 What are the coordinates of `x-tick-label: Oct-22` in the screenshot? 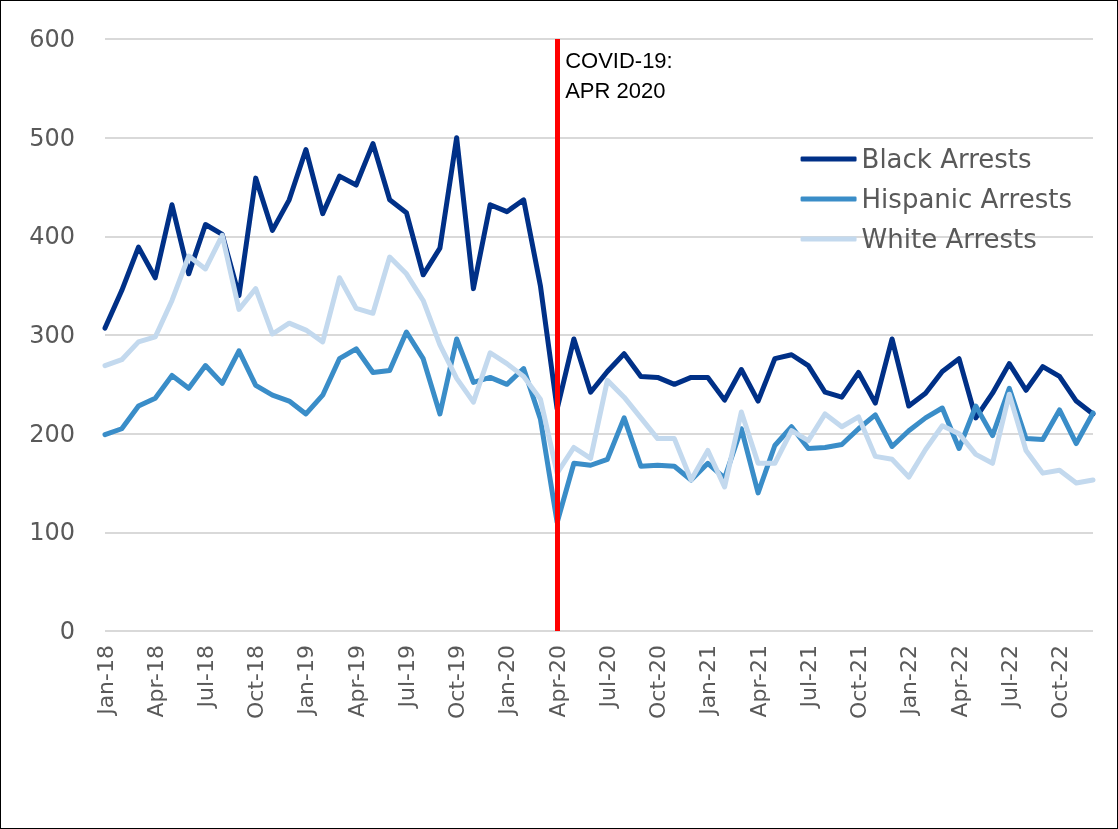 It's located at (1060, 682).